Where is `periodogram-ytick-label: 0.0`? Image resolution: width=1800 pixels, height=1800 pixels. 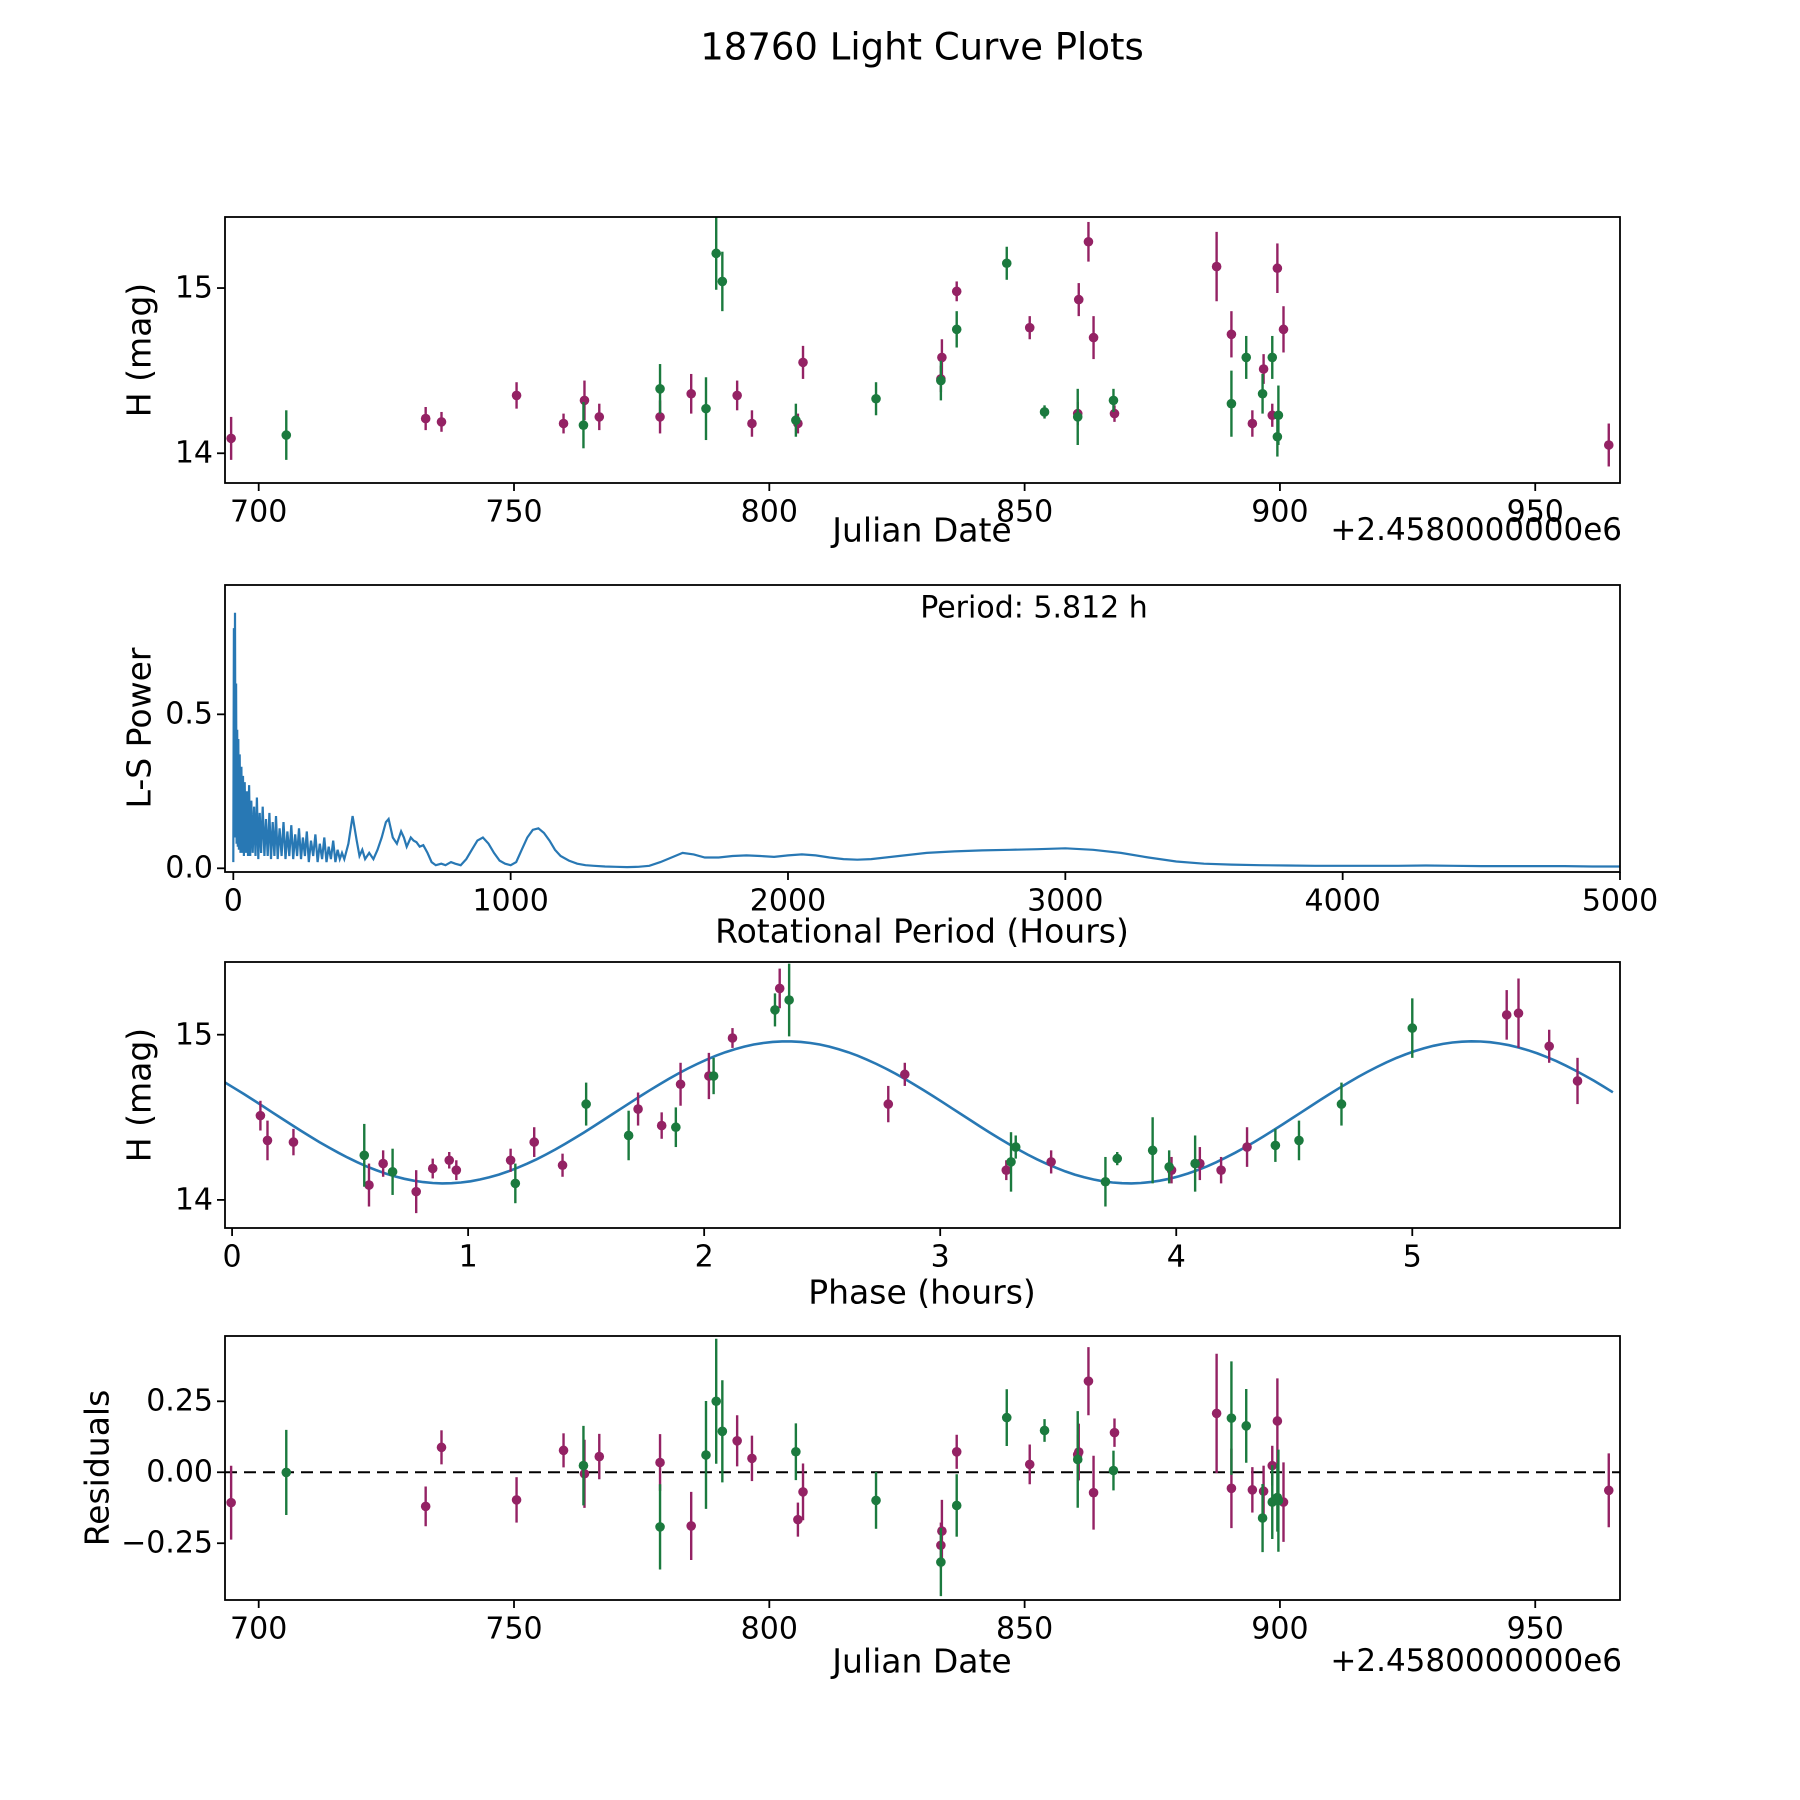 periodogram-ytick-label: 0.0 is located at coordinates (189, 868).